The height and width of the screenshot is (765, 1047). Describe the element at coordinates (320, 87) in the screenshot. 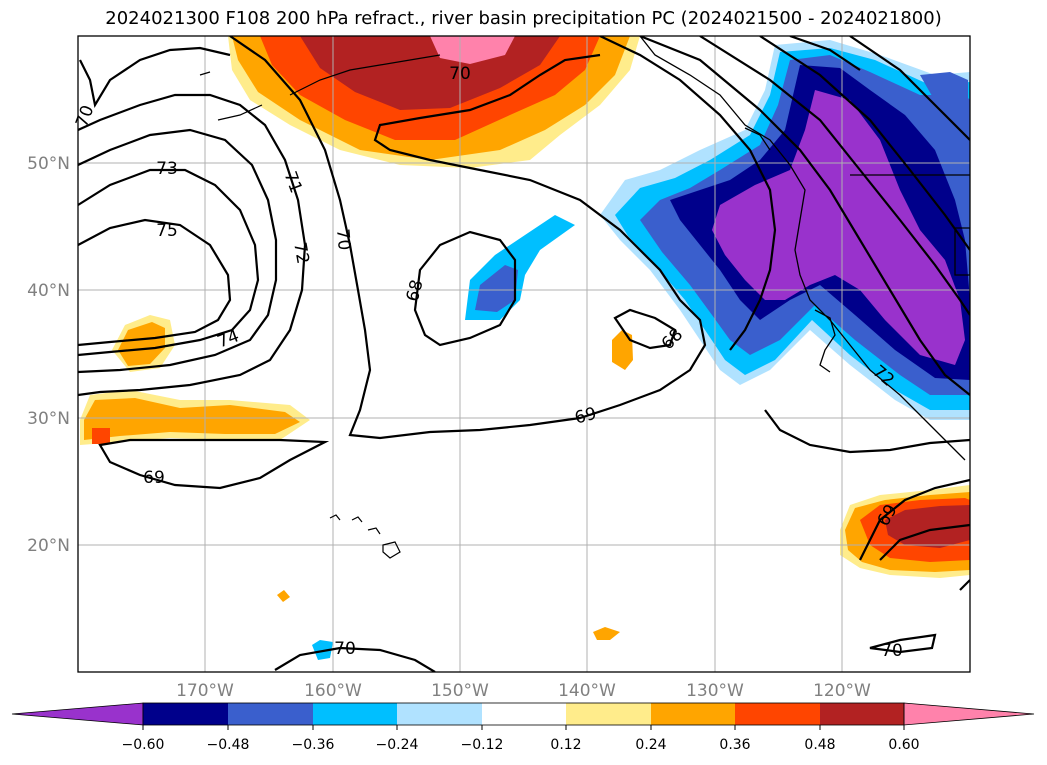

I see `aleutian-islands` at that location.